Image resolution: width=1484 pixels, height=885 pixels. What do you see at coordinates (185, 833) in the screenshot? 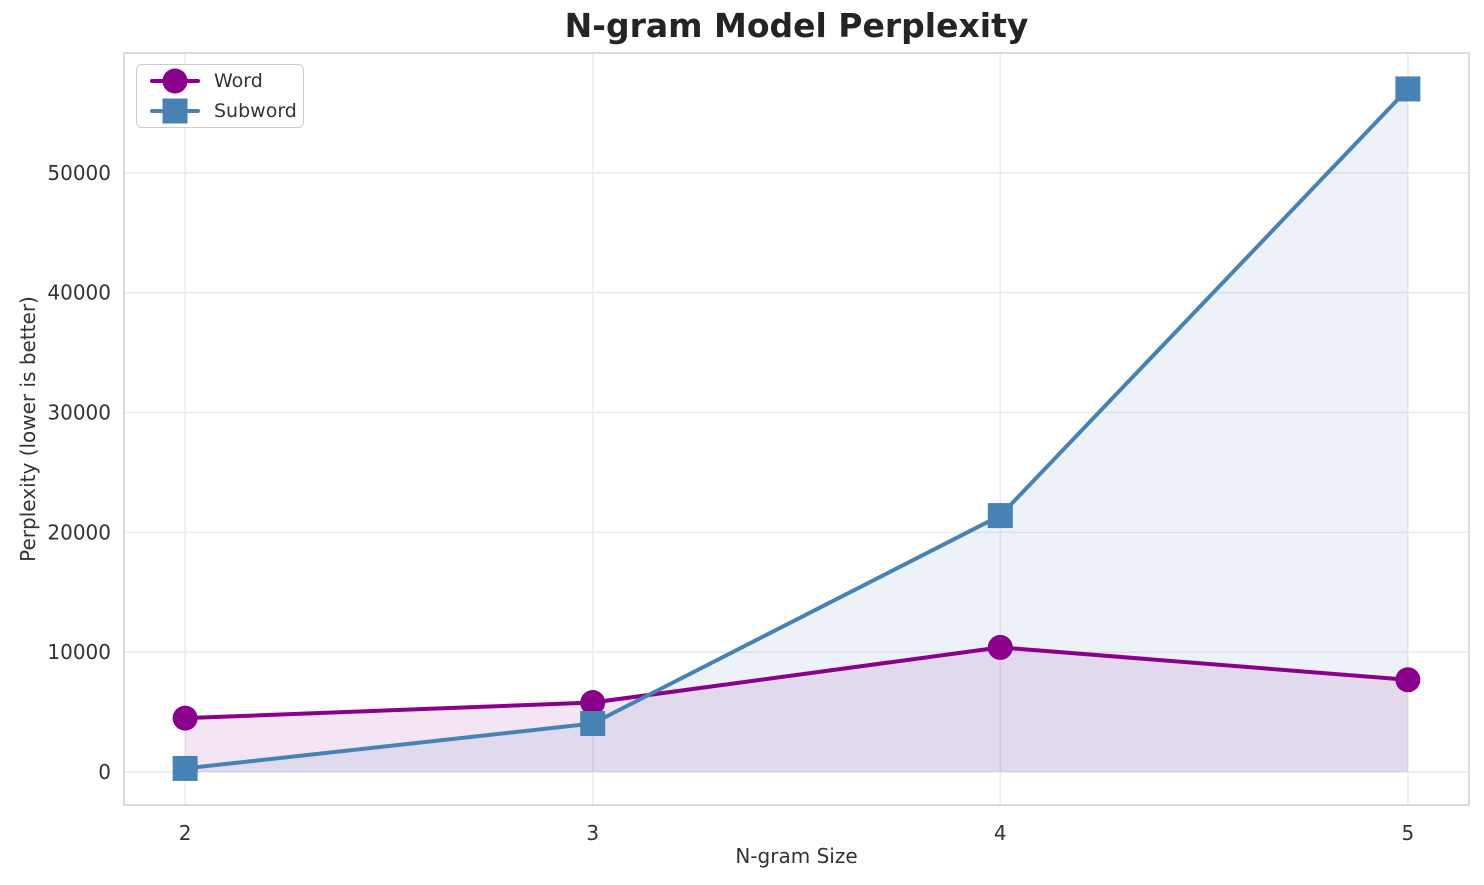
I see `x-tick-label: 2` at bounding box center [185, 833].